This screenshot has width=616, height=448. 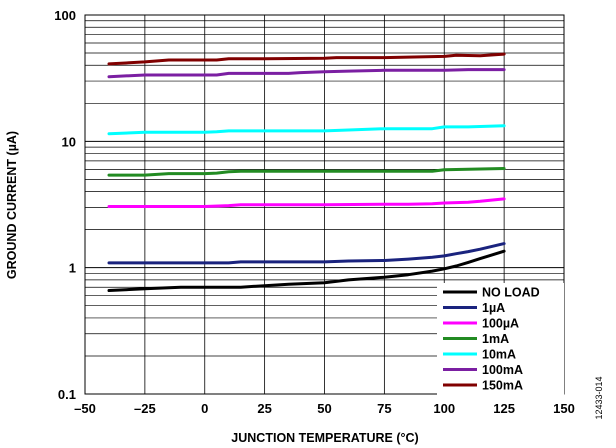 What do you see at coordinates (85, 408) in the screenshot?
I see `x-tick-label: –50` at bounding box center [85, 408].